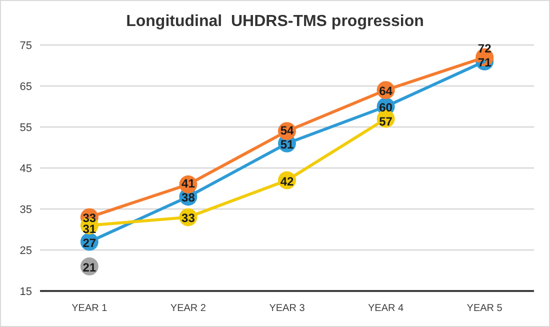  Describe the element at coordinates (26, 251) in the screenshot. I see `y-tick-label: 25` at that location.